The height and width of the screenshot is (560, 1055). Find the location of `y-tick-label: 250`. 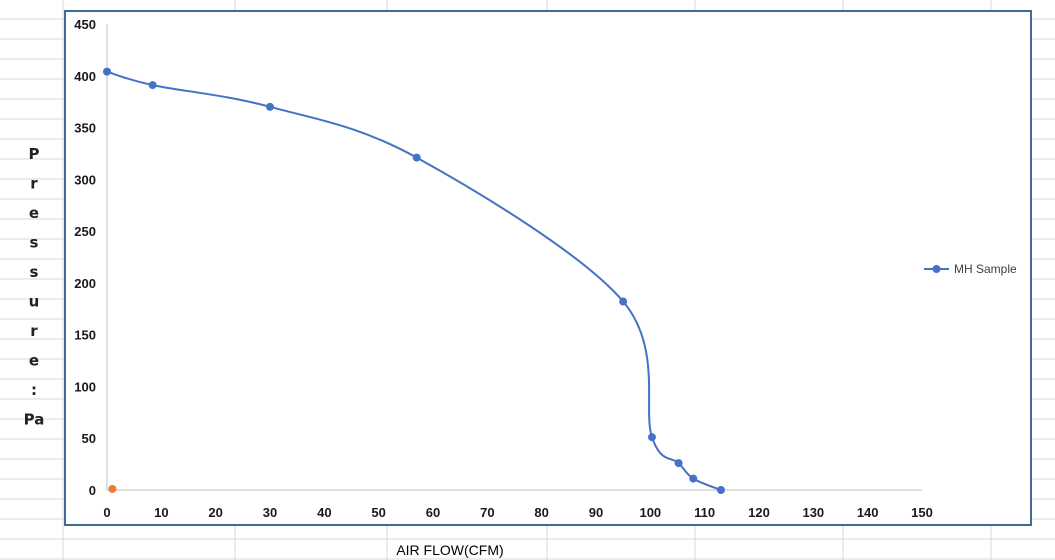

y-tick-label: 250 is located at coordinates (85, 231).